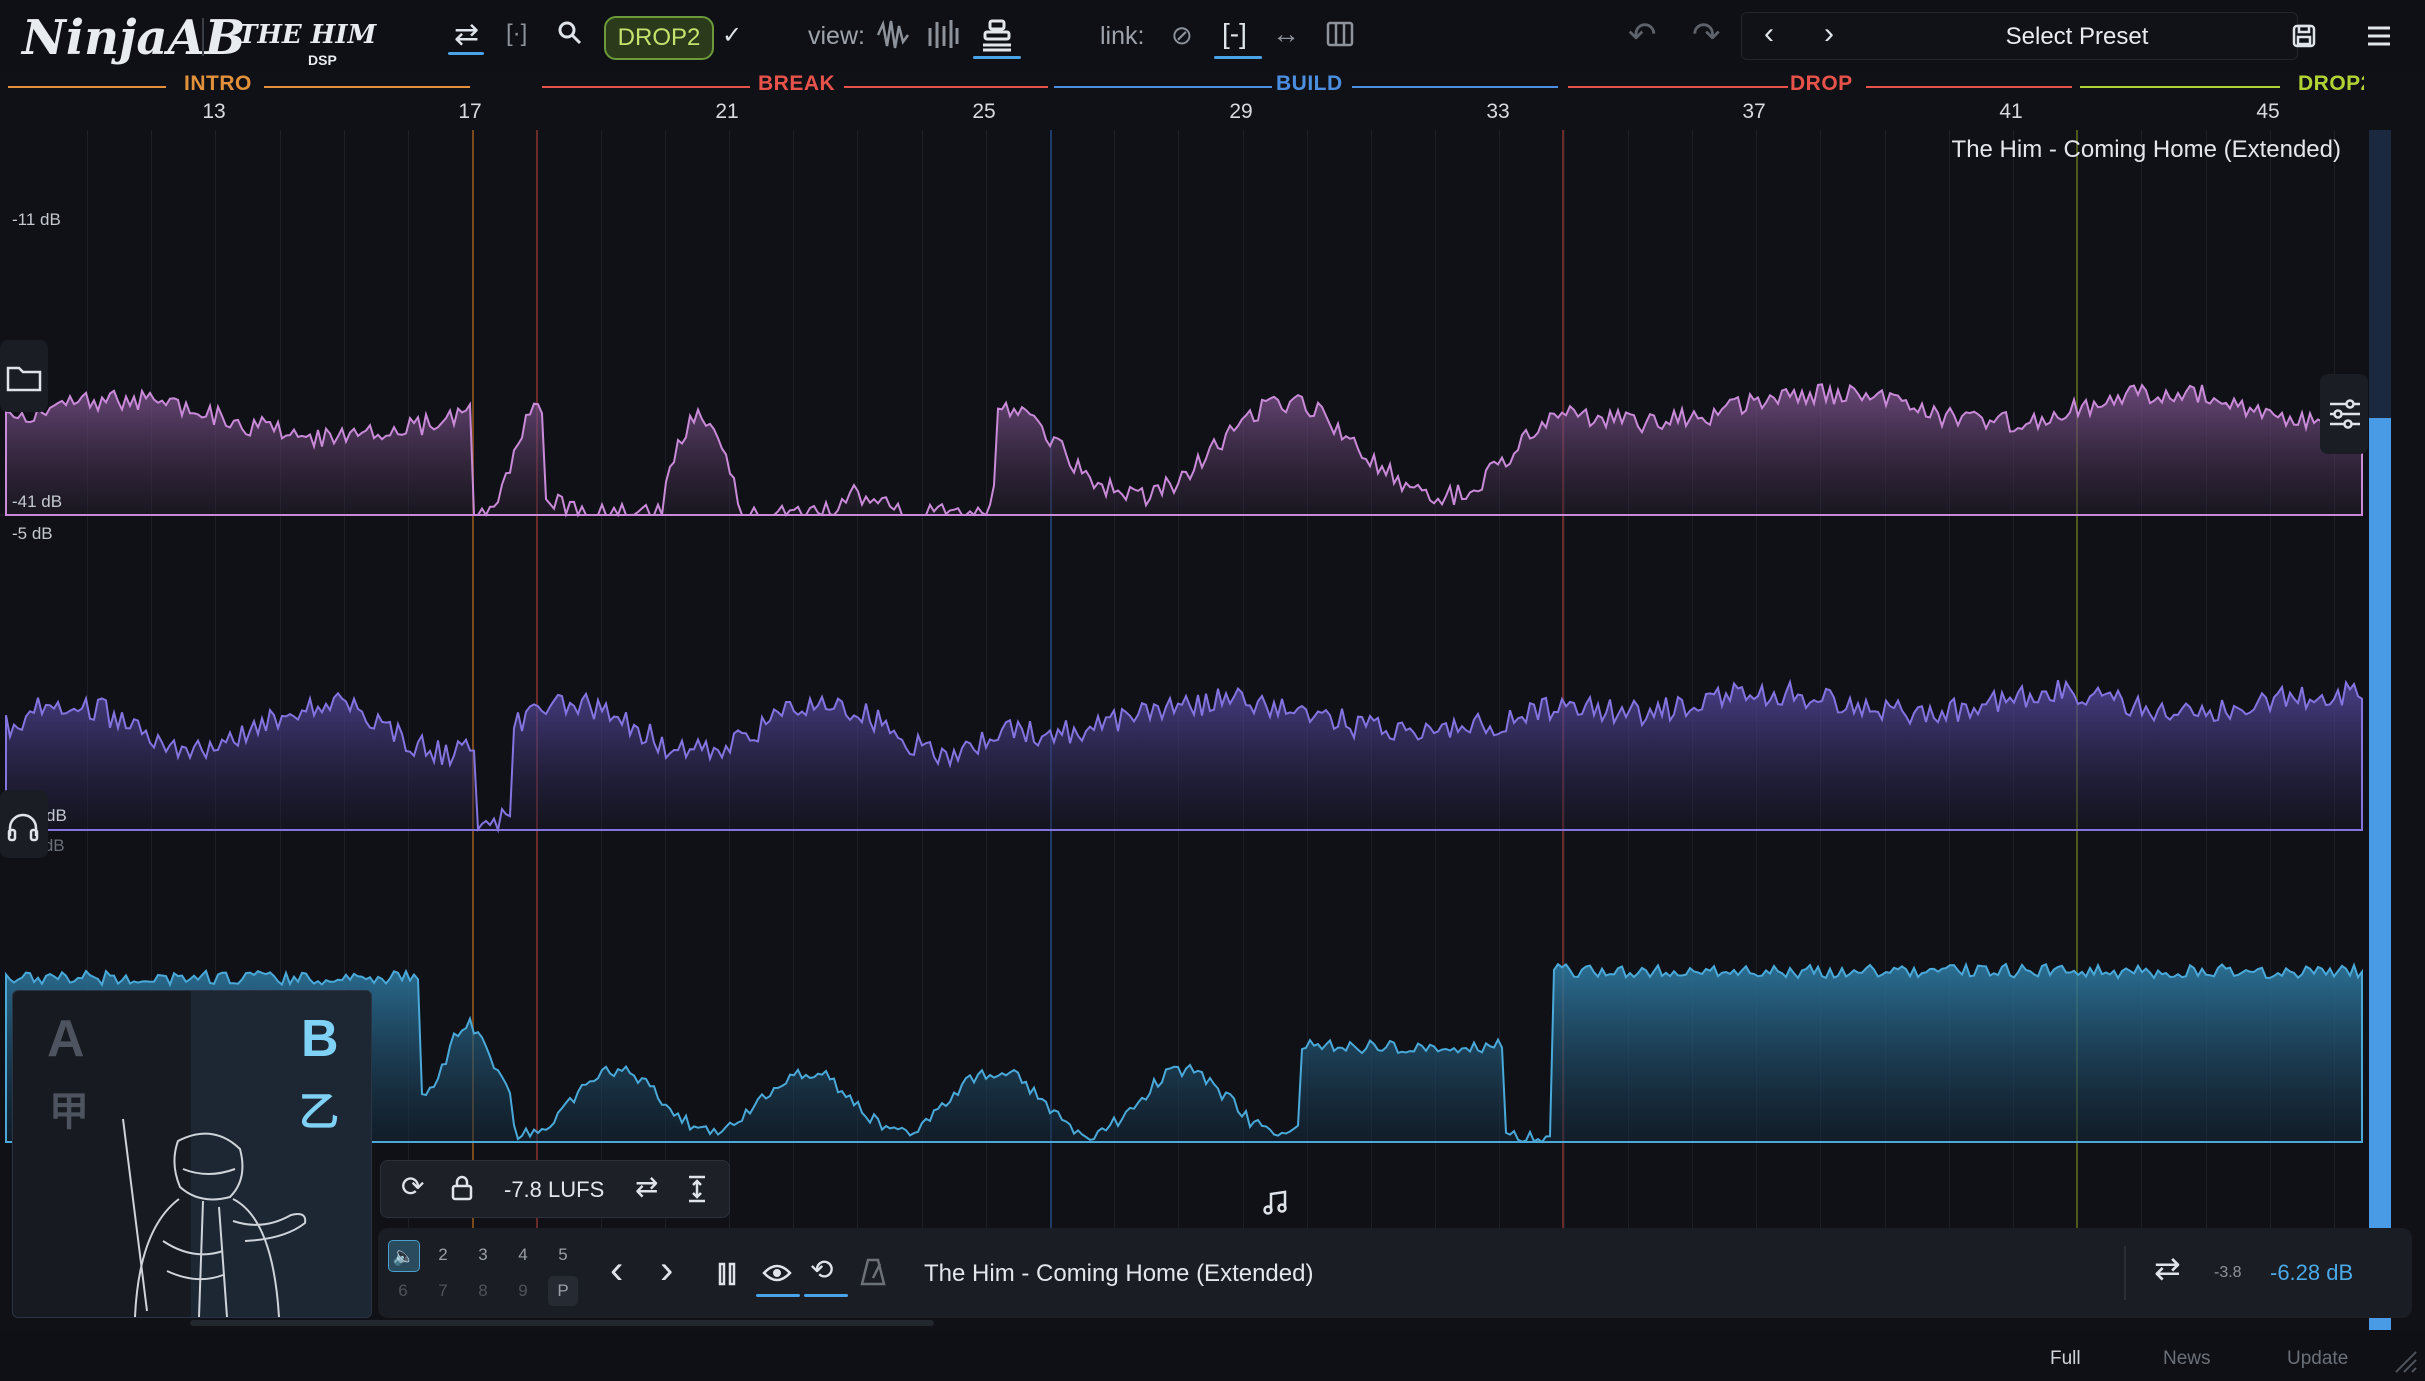  Describe the element at coordinates (483, 1254) in the screenshot. I see `slot-button: 3` at that location.